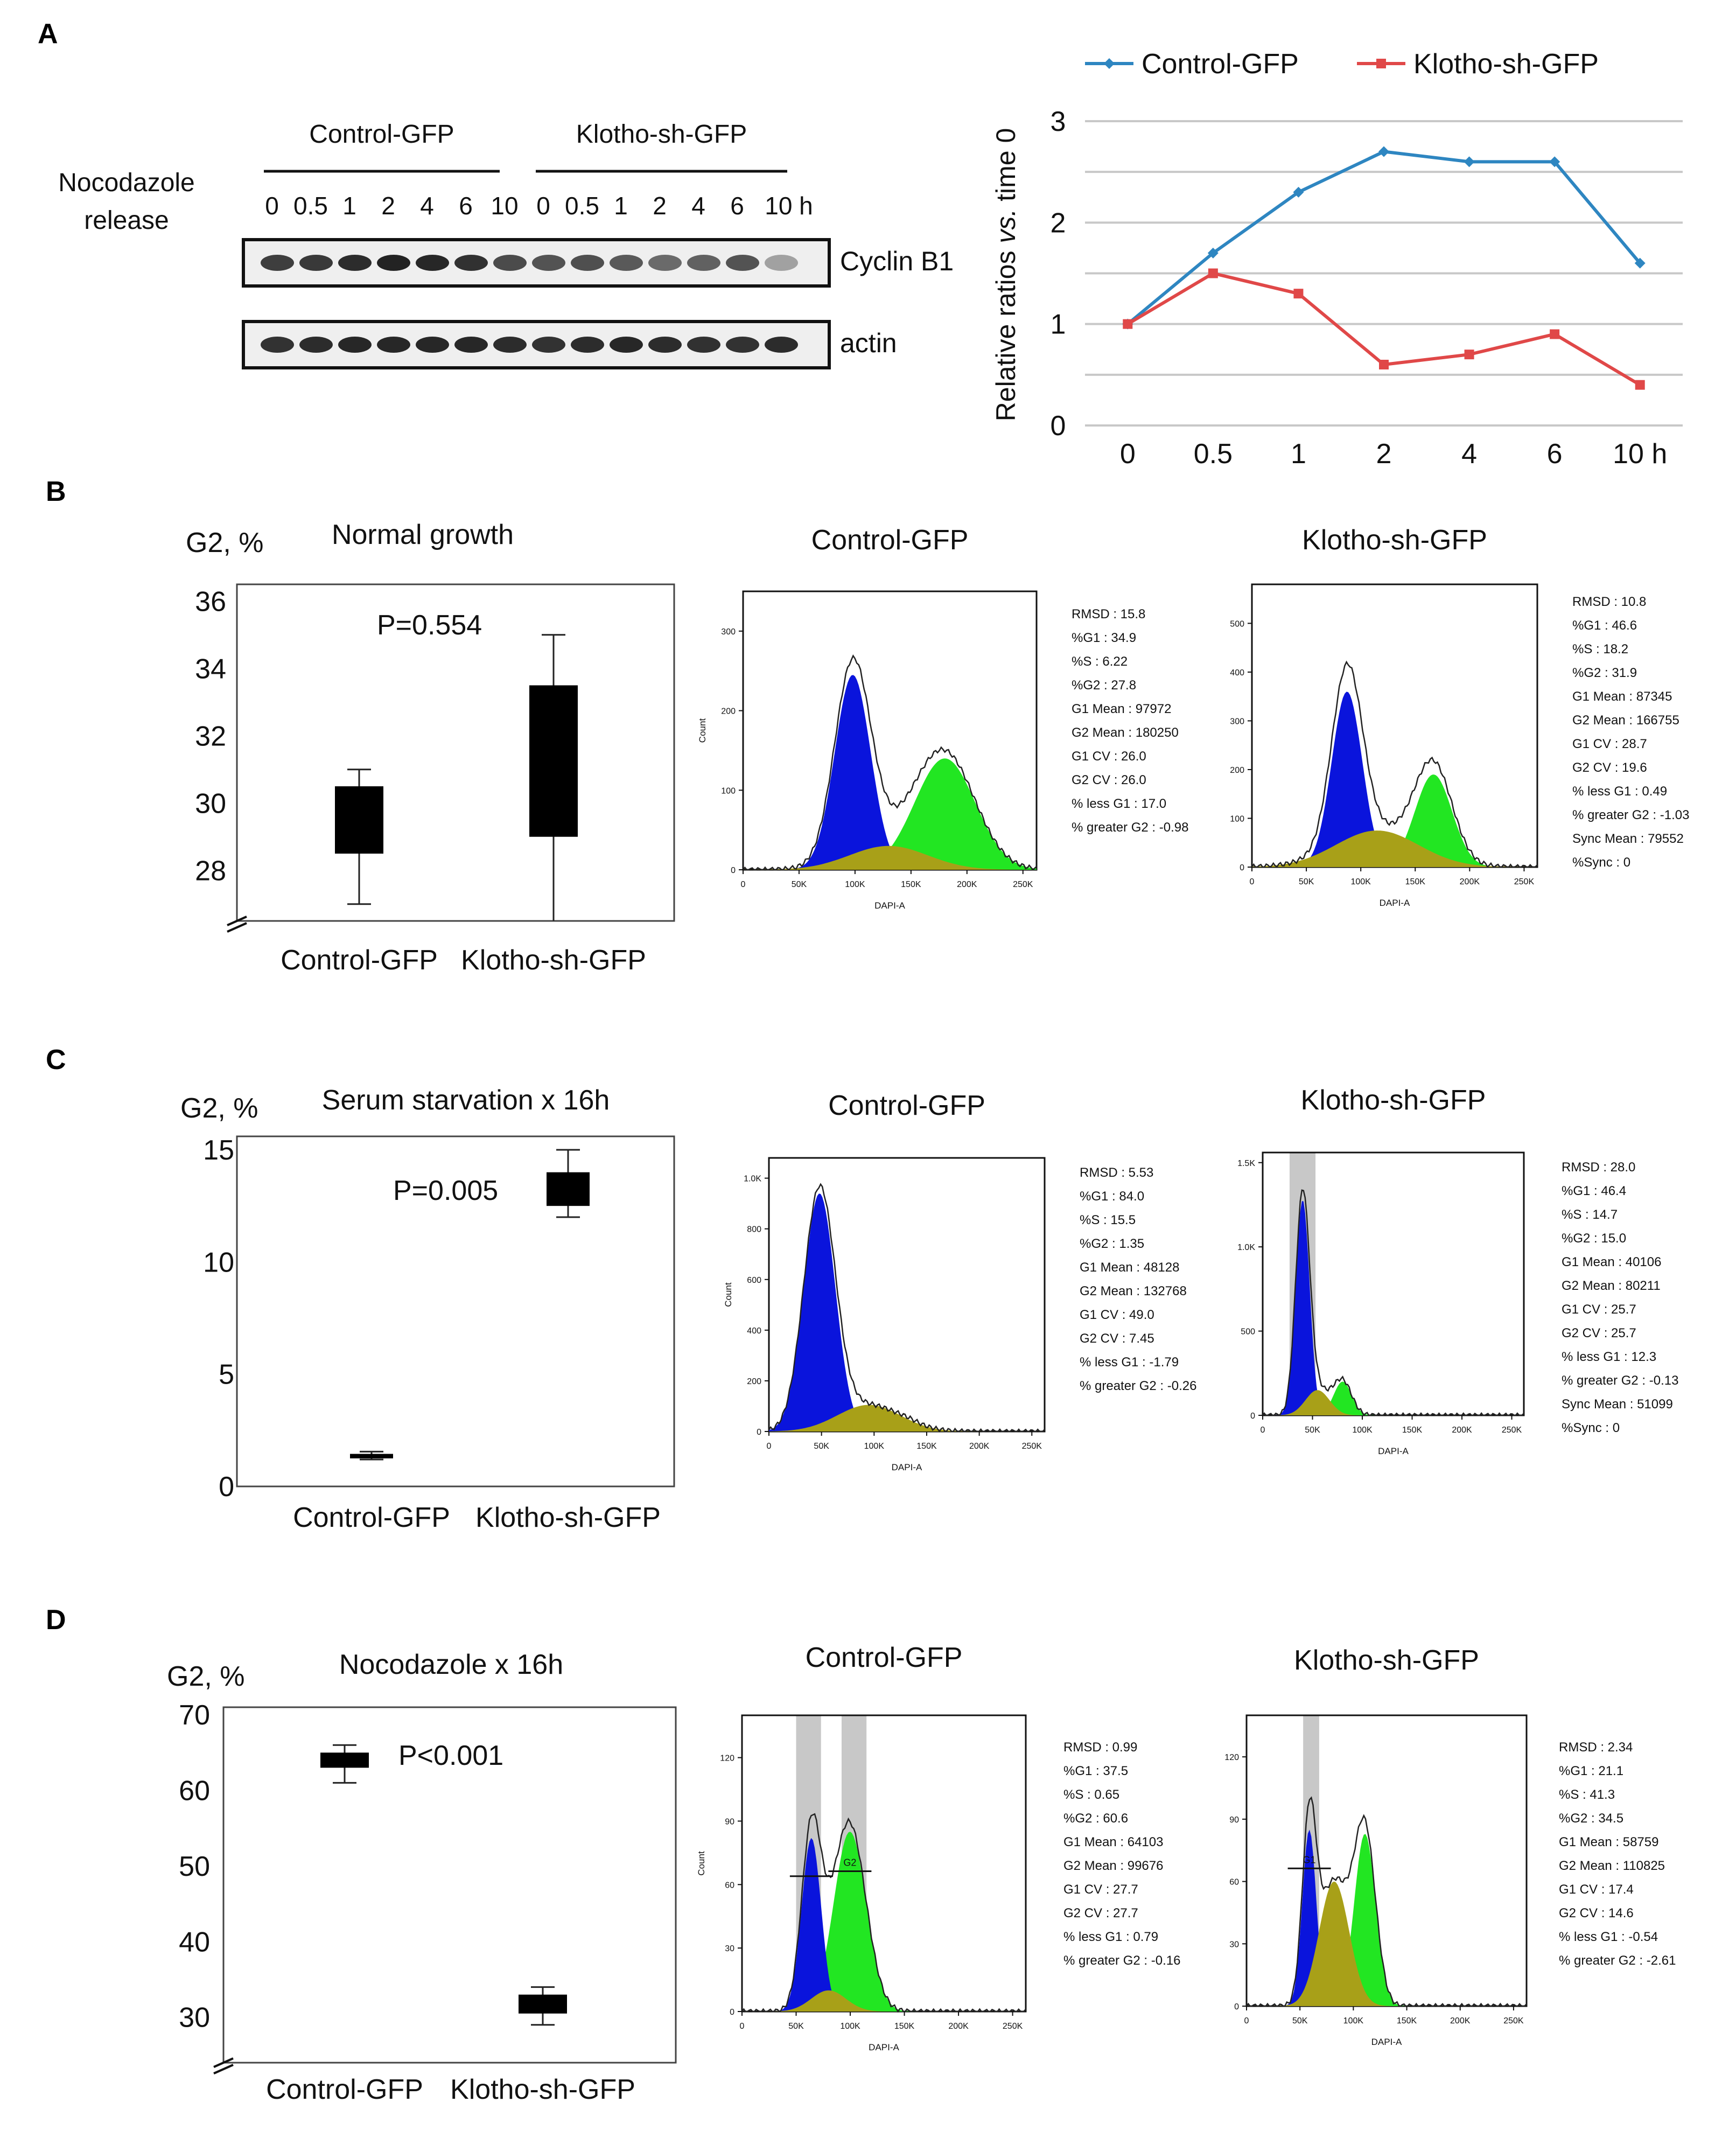 Image resolution: width=1736 pixels, height=2130 pixels. What do you see at coordinates (1609, 744) in the screenshot?
I see `stat-line: G1 CV : 28.7` at bounding box center [1609, 744].